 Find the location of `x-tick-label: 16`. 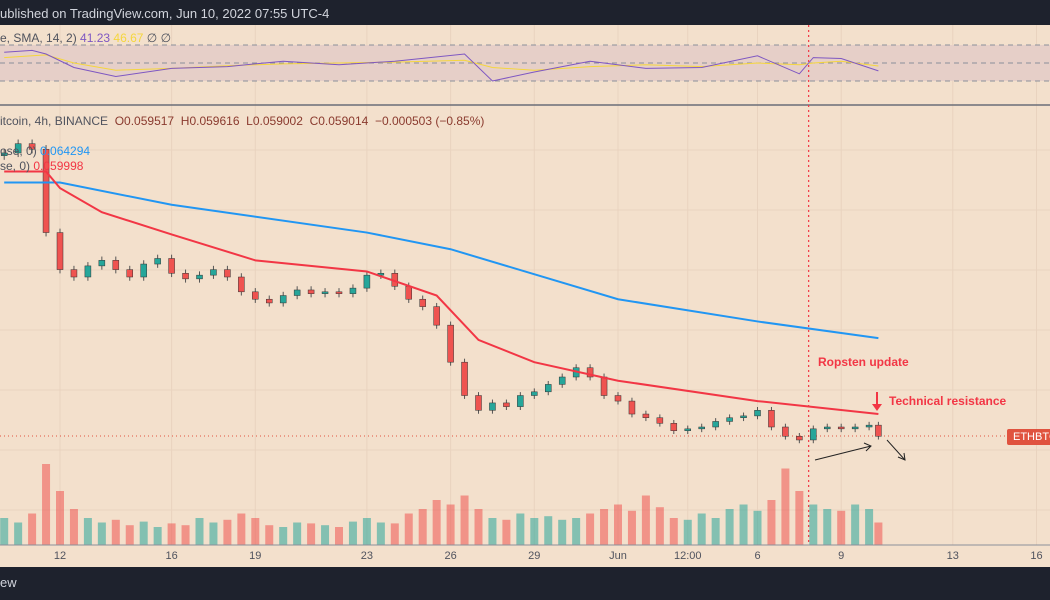

x-tick-label: 16 is located at coordinates (171, 556).